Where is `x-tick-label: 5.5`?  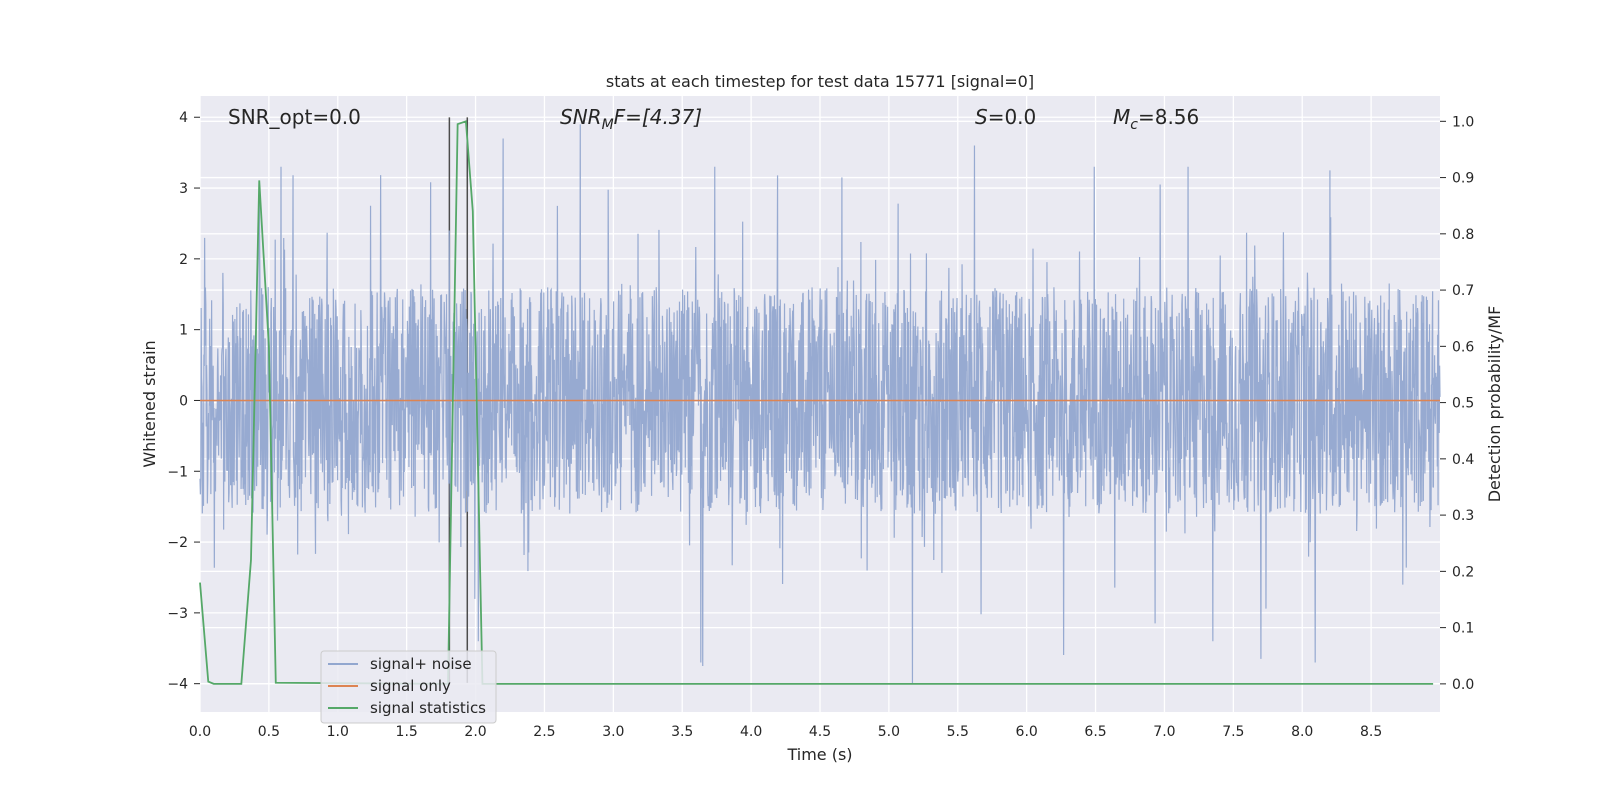
x-tick-label: 5.5 is located at coordinates (958, 732).